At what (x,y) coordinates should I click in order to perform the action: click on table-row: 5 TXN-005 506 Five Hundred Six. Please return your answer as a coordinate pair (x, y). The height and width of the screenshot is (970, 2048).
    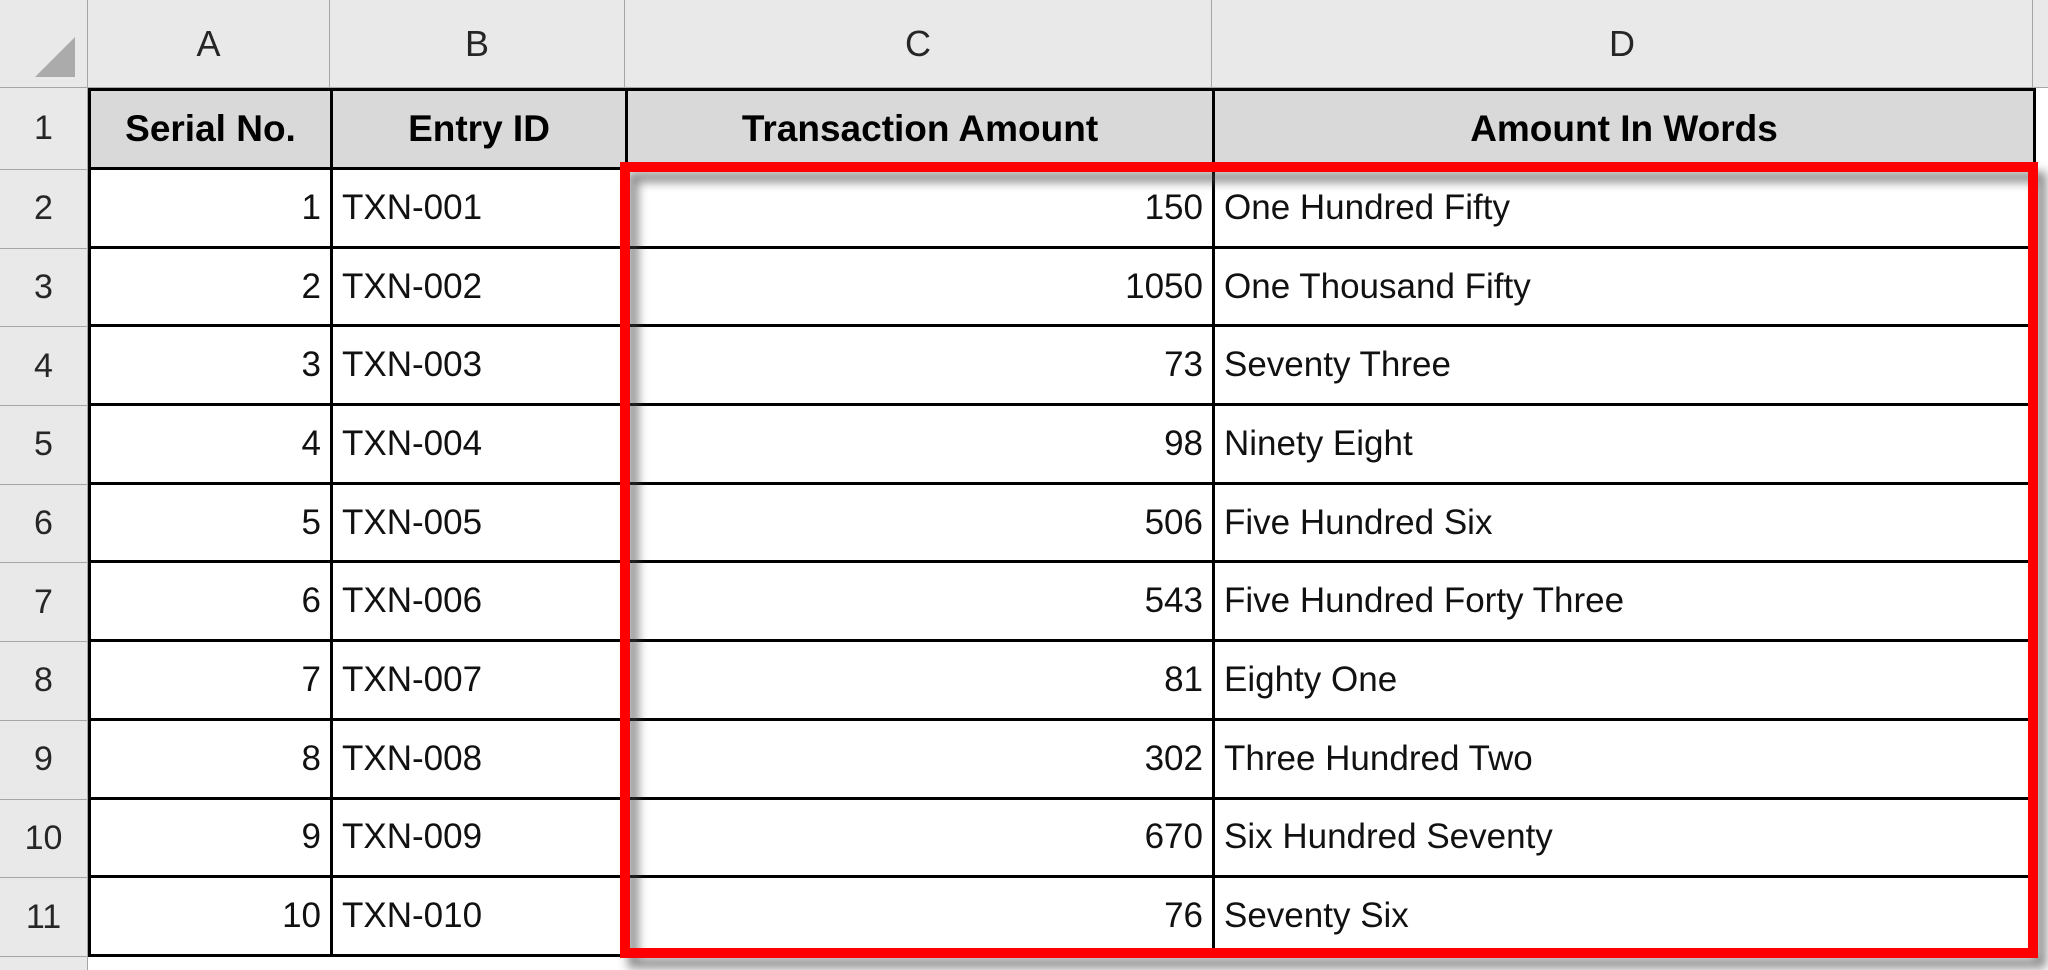
    Looking at the image, I should click on (1063, 524).